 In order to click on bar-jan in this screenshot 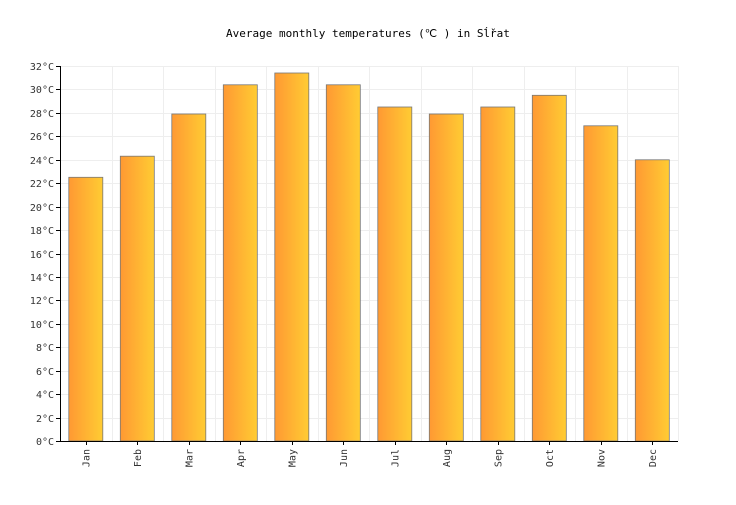, I will do `click(86, 309)`.